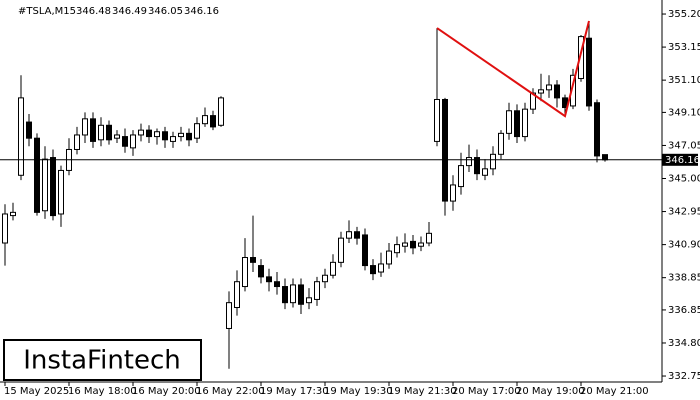 The height and width of the screenshot is (400, 700). What do you see at coordinates (550, 391) in the screenshot?
I see `x-tick-label: 20 May 19:00` at bounding box center [550, 391].